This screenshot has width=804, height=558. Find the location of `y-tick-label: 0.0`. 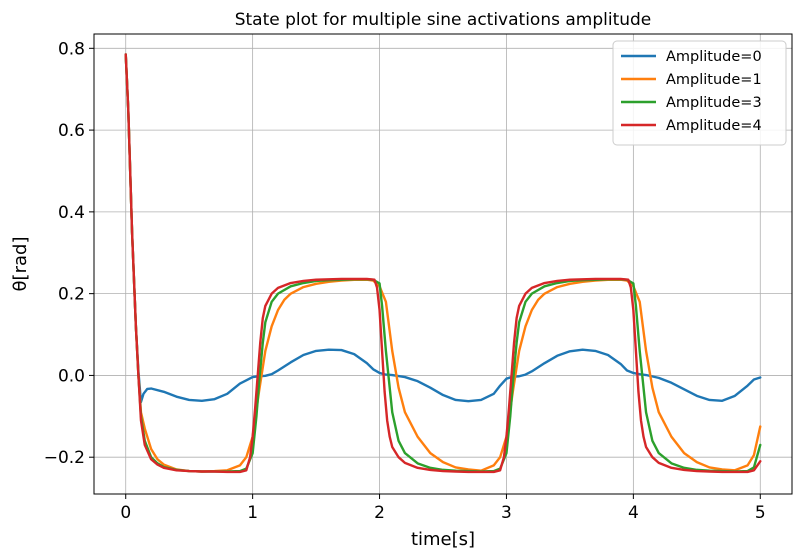

y-tick-label: 0.0 is located at coordinates (71, 376).